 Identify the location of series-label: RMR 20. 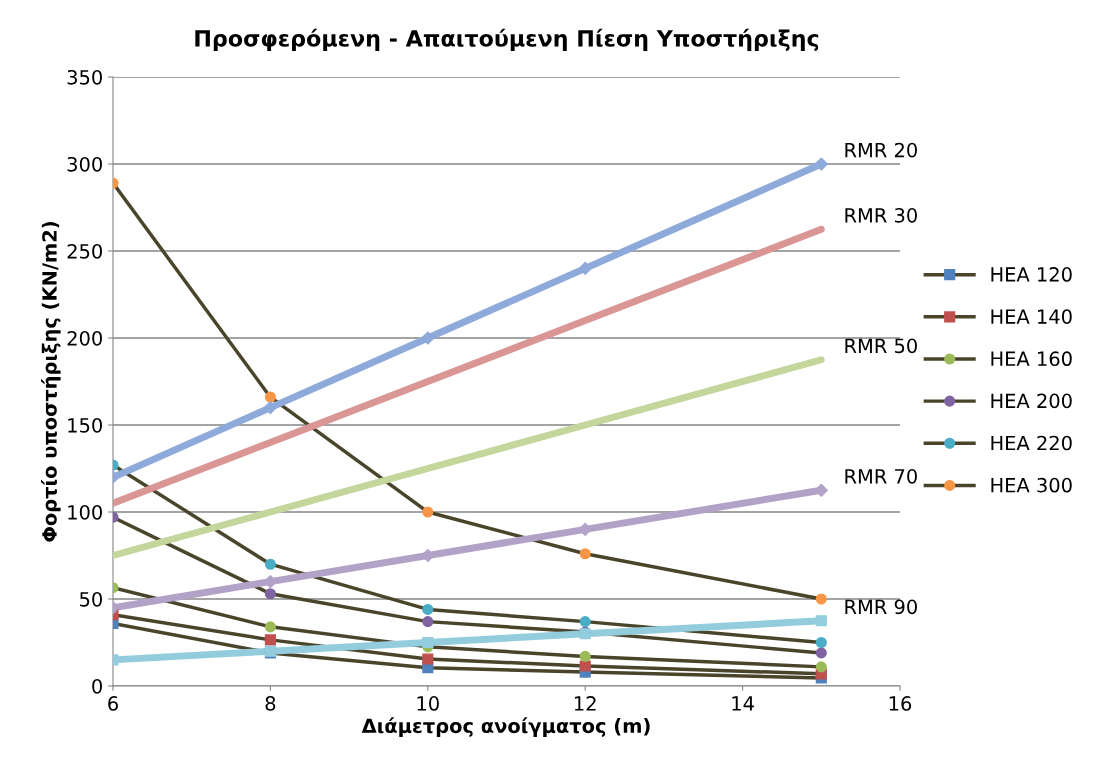
(881, 150).